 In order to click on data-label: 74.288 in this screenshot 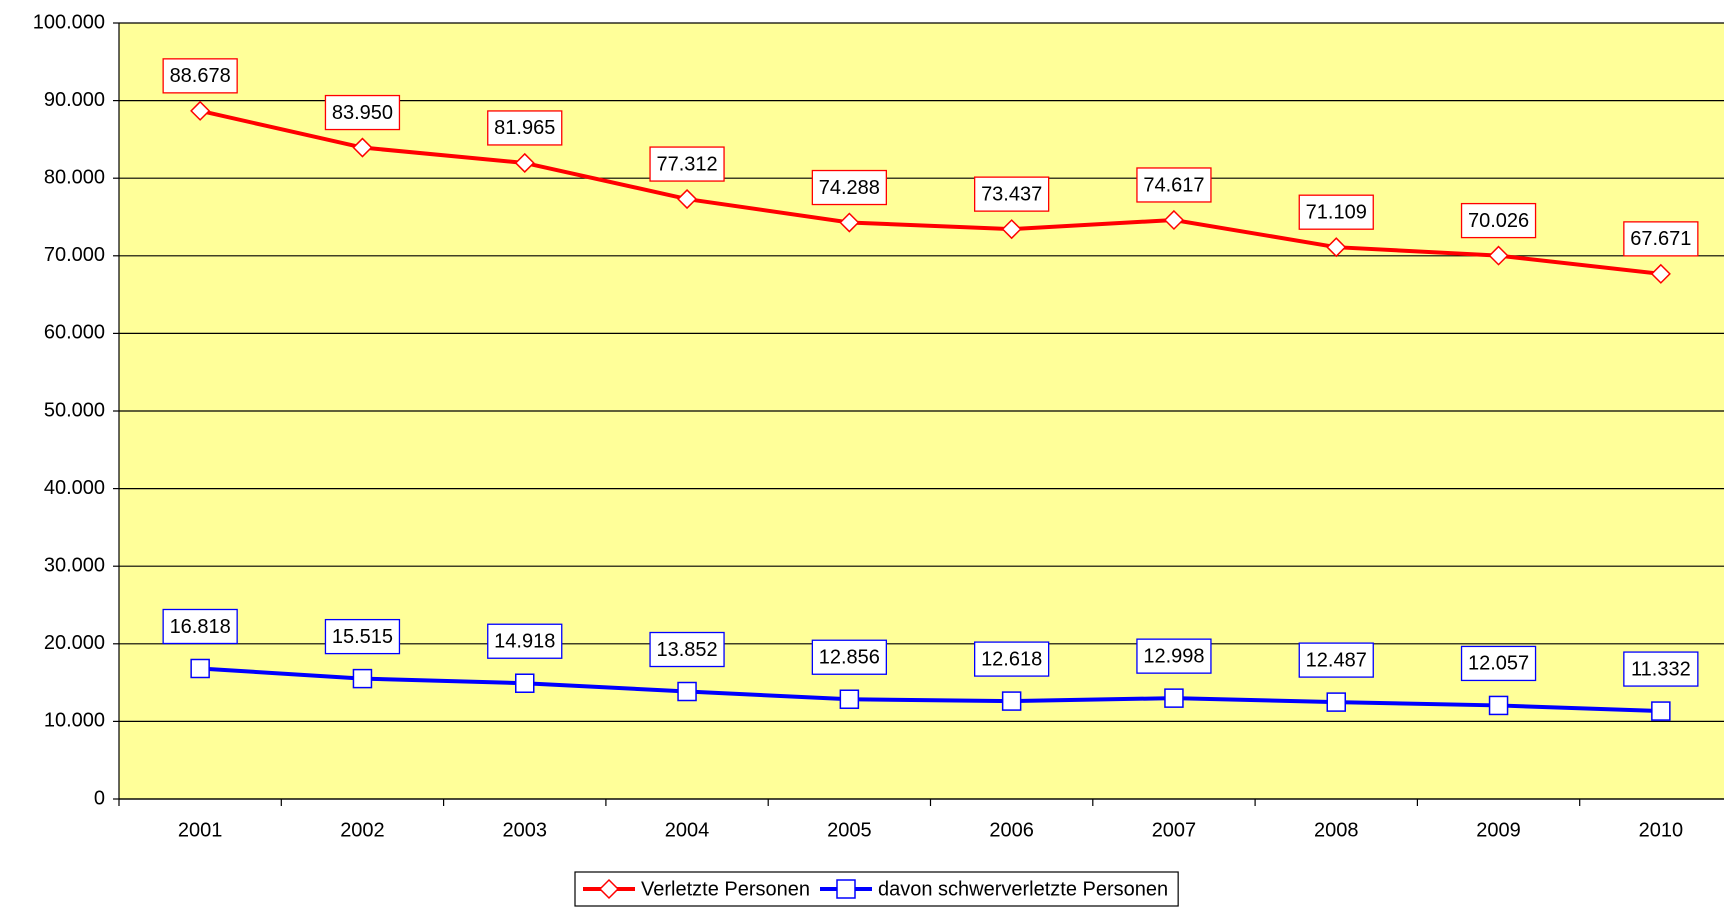, I will do `click(849, 188)`.